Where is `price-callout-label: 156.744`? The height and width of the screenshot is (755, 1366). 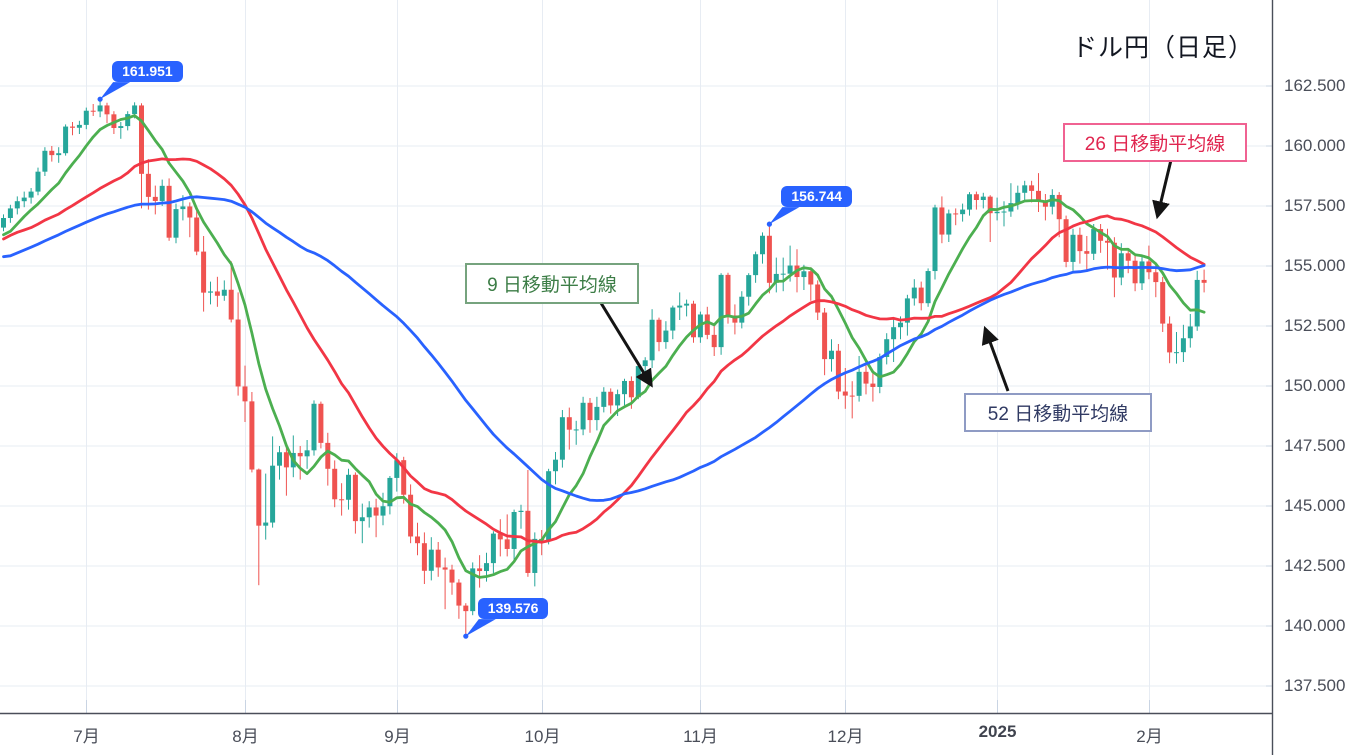 price-callout-label: 156.744 is located at coordinates (816, 196).